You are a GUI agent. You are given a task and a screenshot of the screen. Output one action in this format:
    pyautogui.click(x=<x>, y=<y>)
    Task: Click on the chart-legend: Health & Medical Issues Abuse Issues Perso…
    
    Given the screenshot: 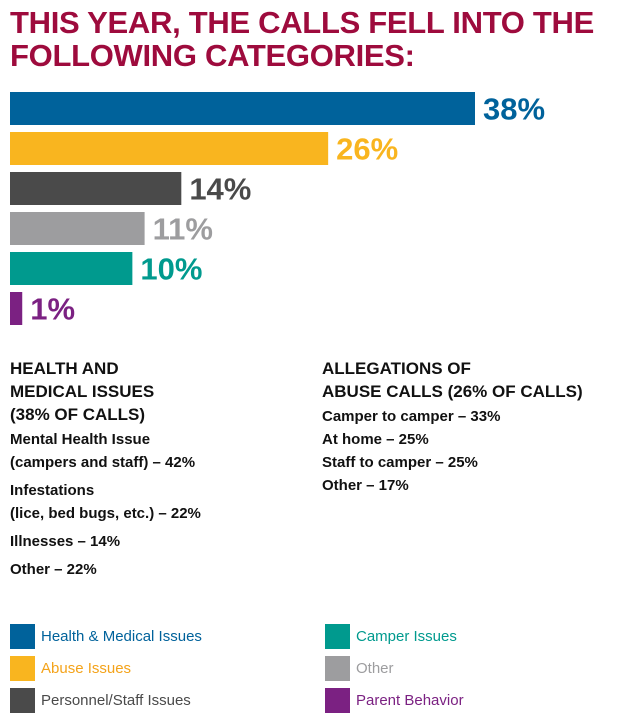 What is the action you would take?
    pyautogui.click(x=310, y=674)
    